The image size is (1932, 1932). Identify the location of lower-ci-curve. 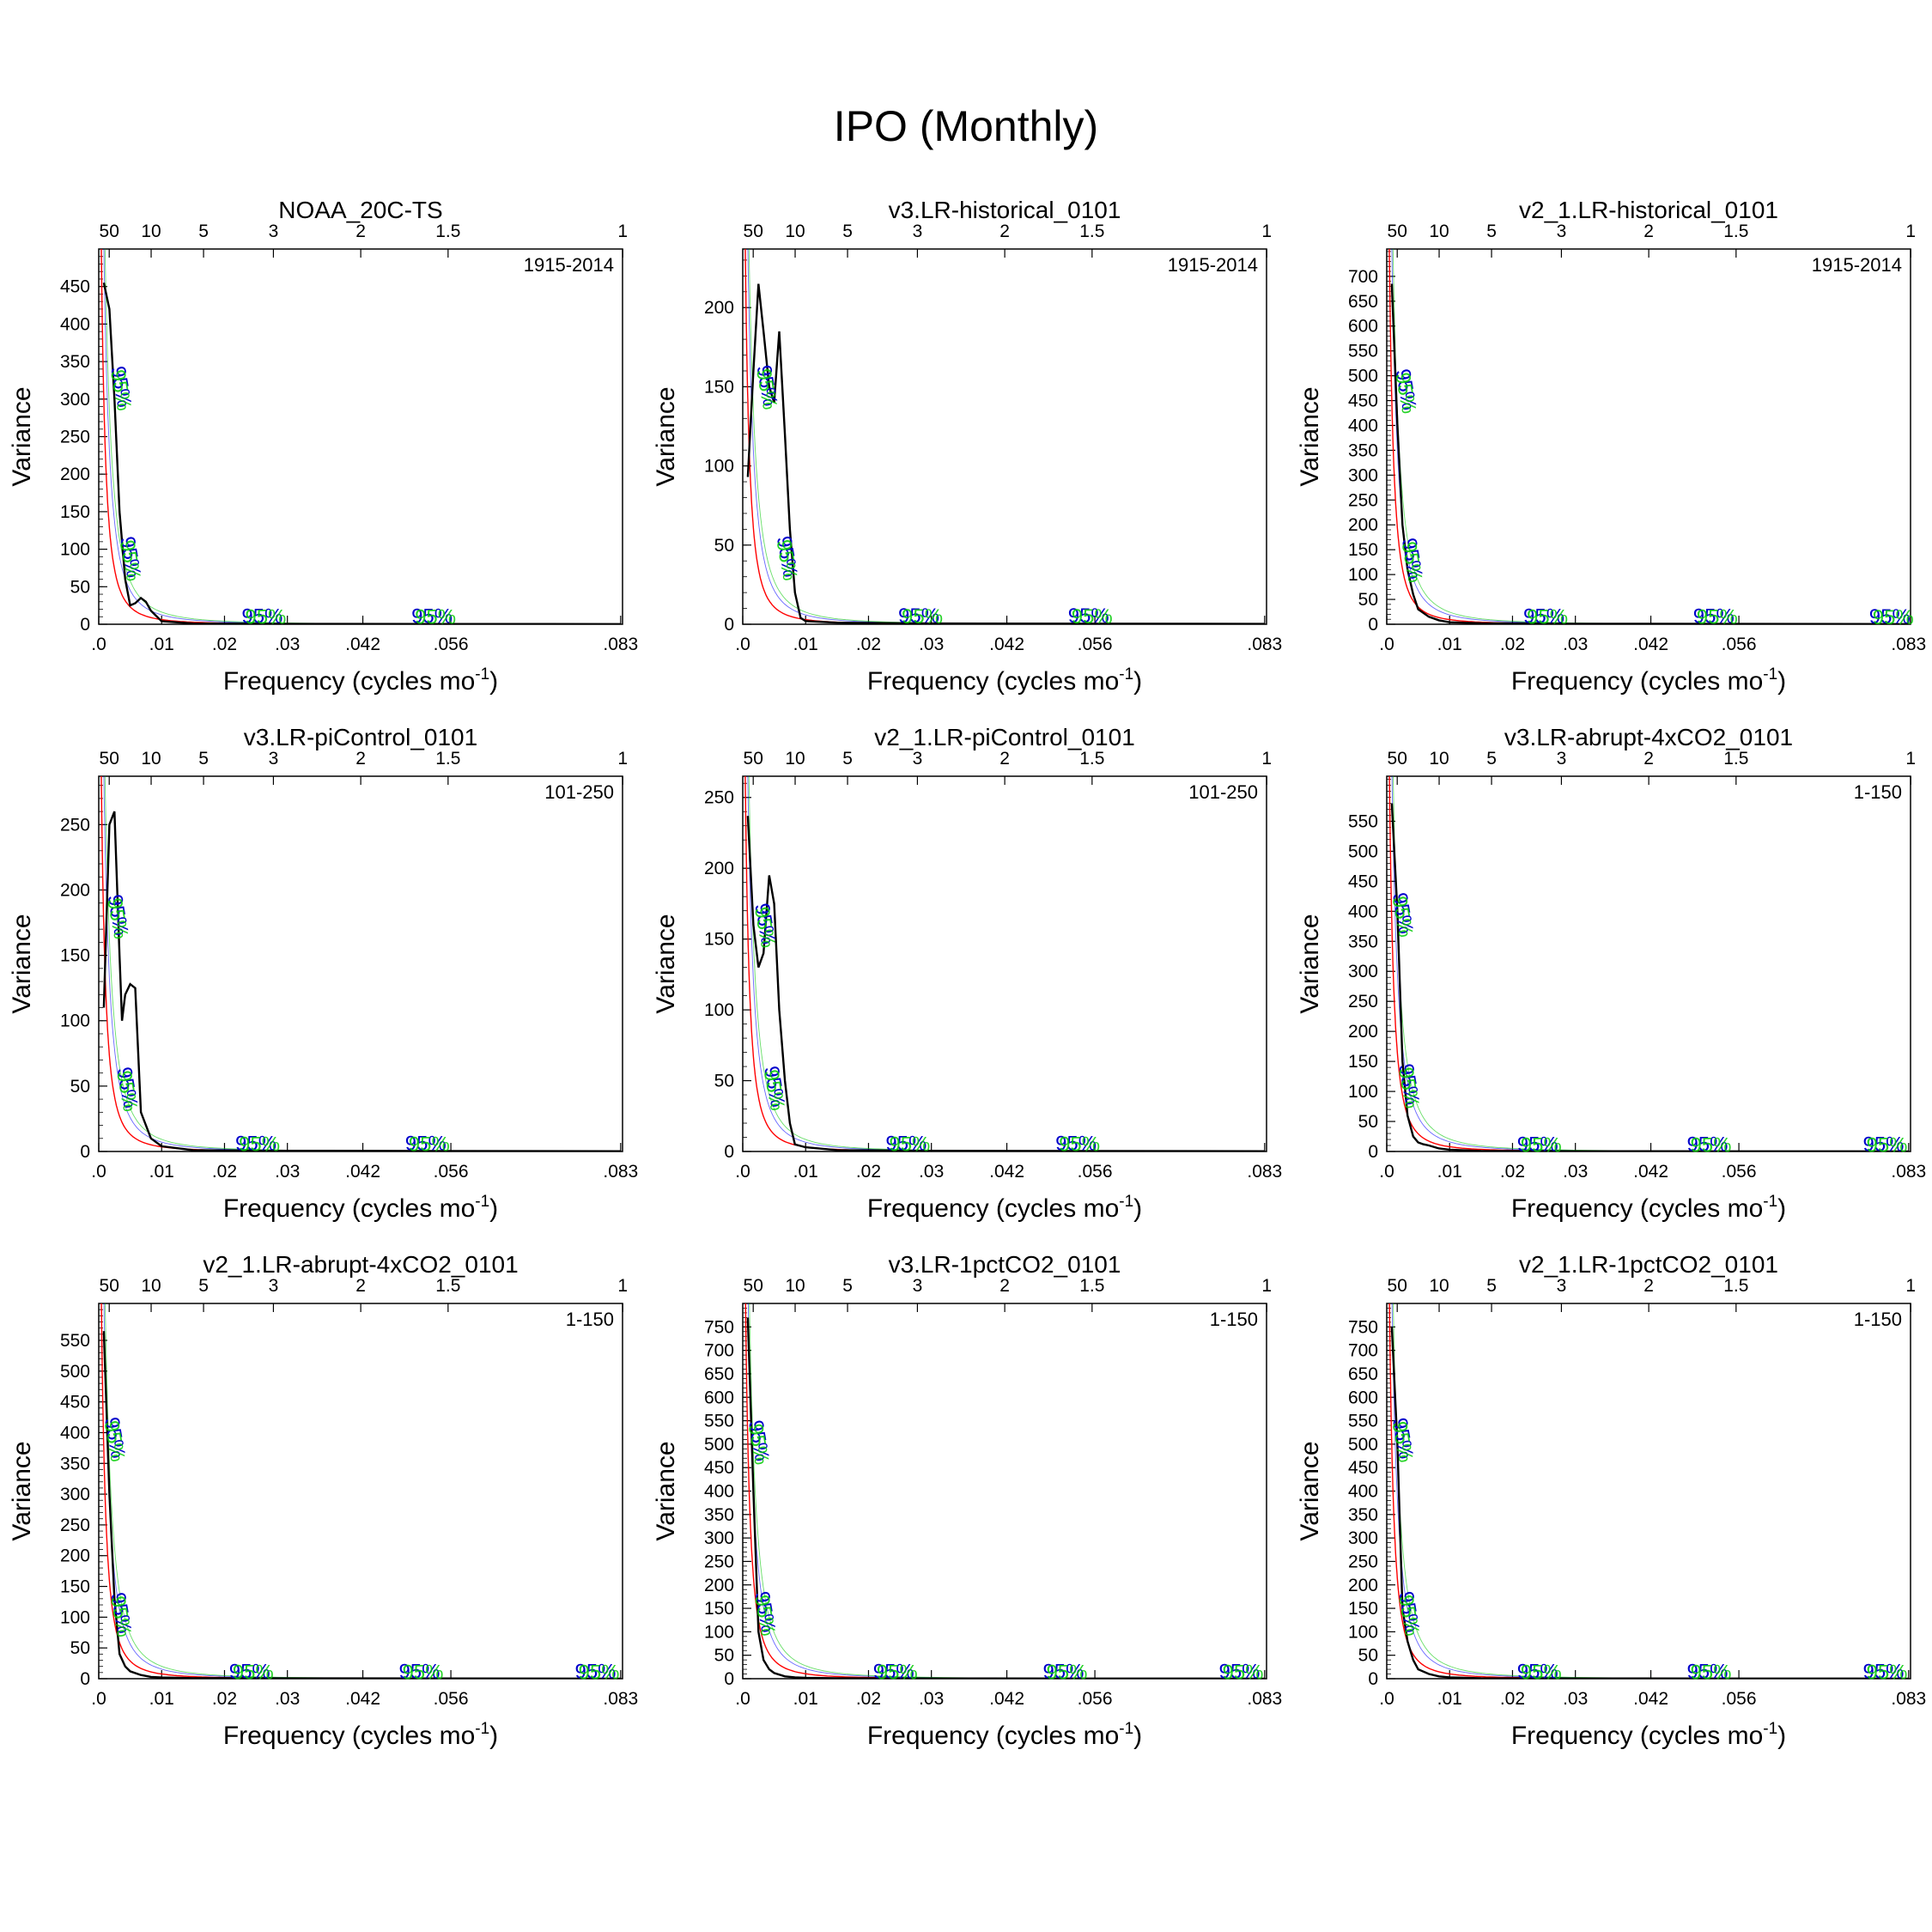
(1646, 963).